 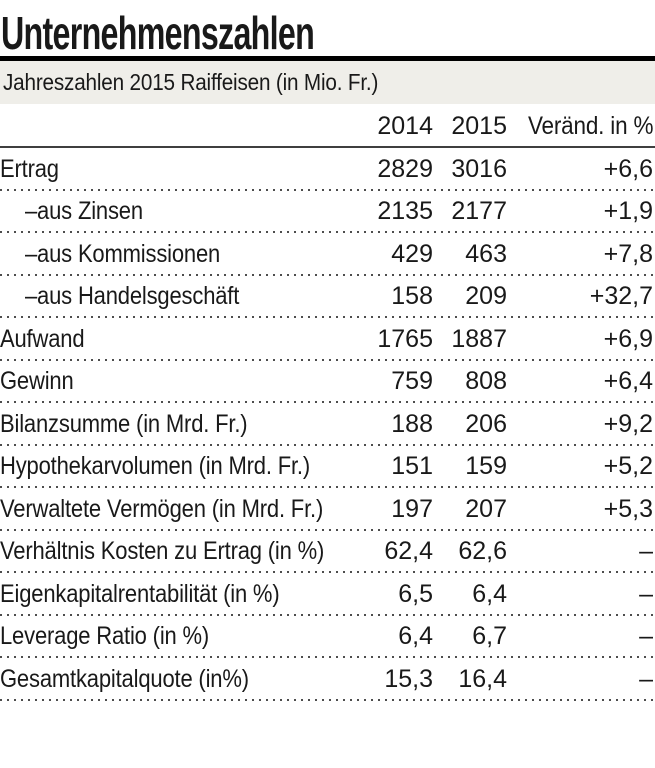 What do you see at coordinates (621, 296) in the screenshot?
I see `row-change-value: +32,7` at bounding box center [621, 296].